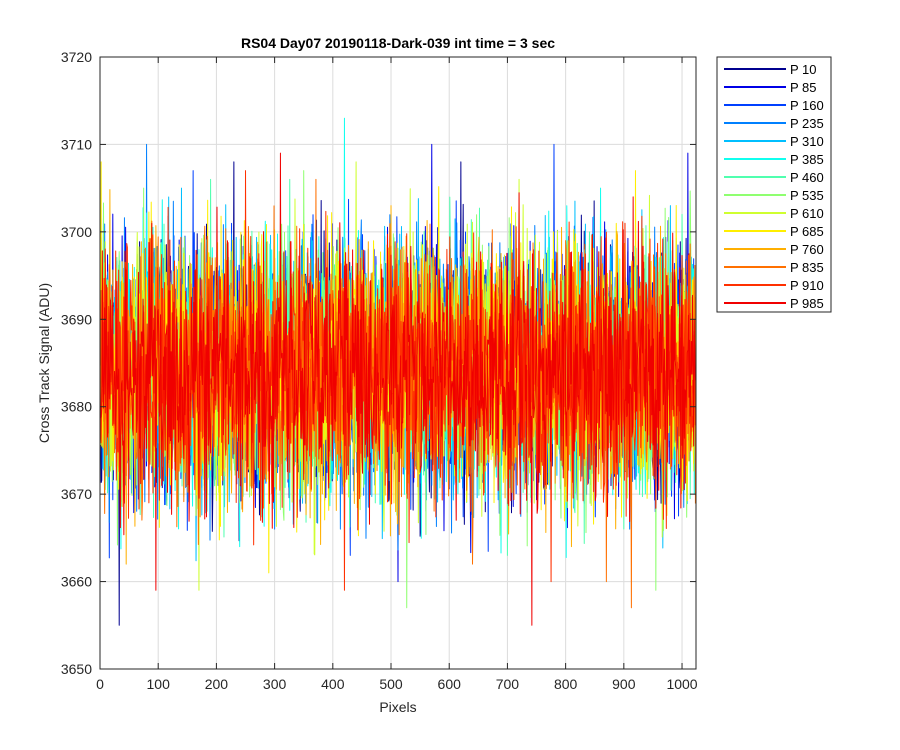 This screenshot has width=900, height=750. Describe the element at coordinates (807, 177) in the screenshot. I see `legend-label: P 460` at that location.